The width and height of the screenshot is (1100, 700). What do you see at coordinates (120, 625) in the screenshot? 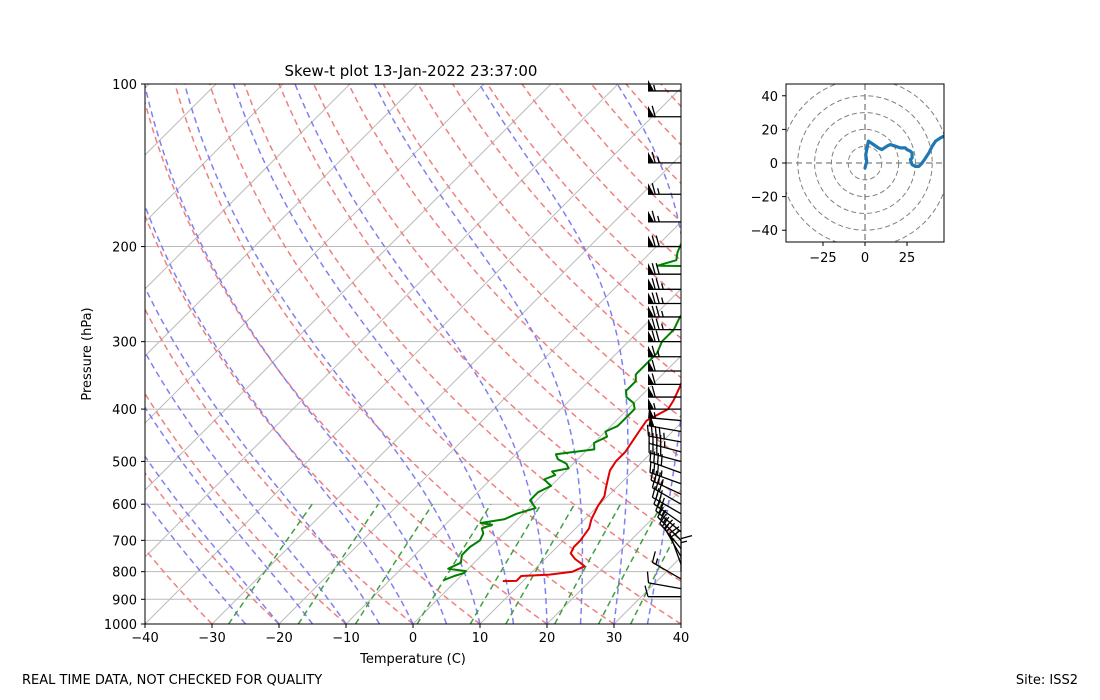
I see `y-tick-label: 1000` at bounding box center [120, 625].